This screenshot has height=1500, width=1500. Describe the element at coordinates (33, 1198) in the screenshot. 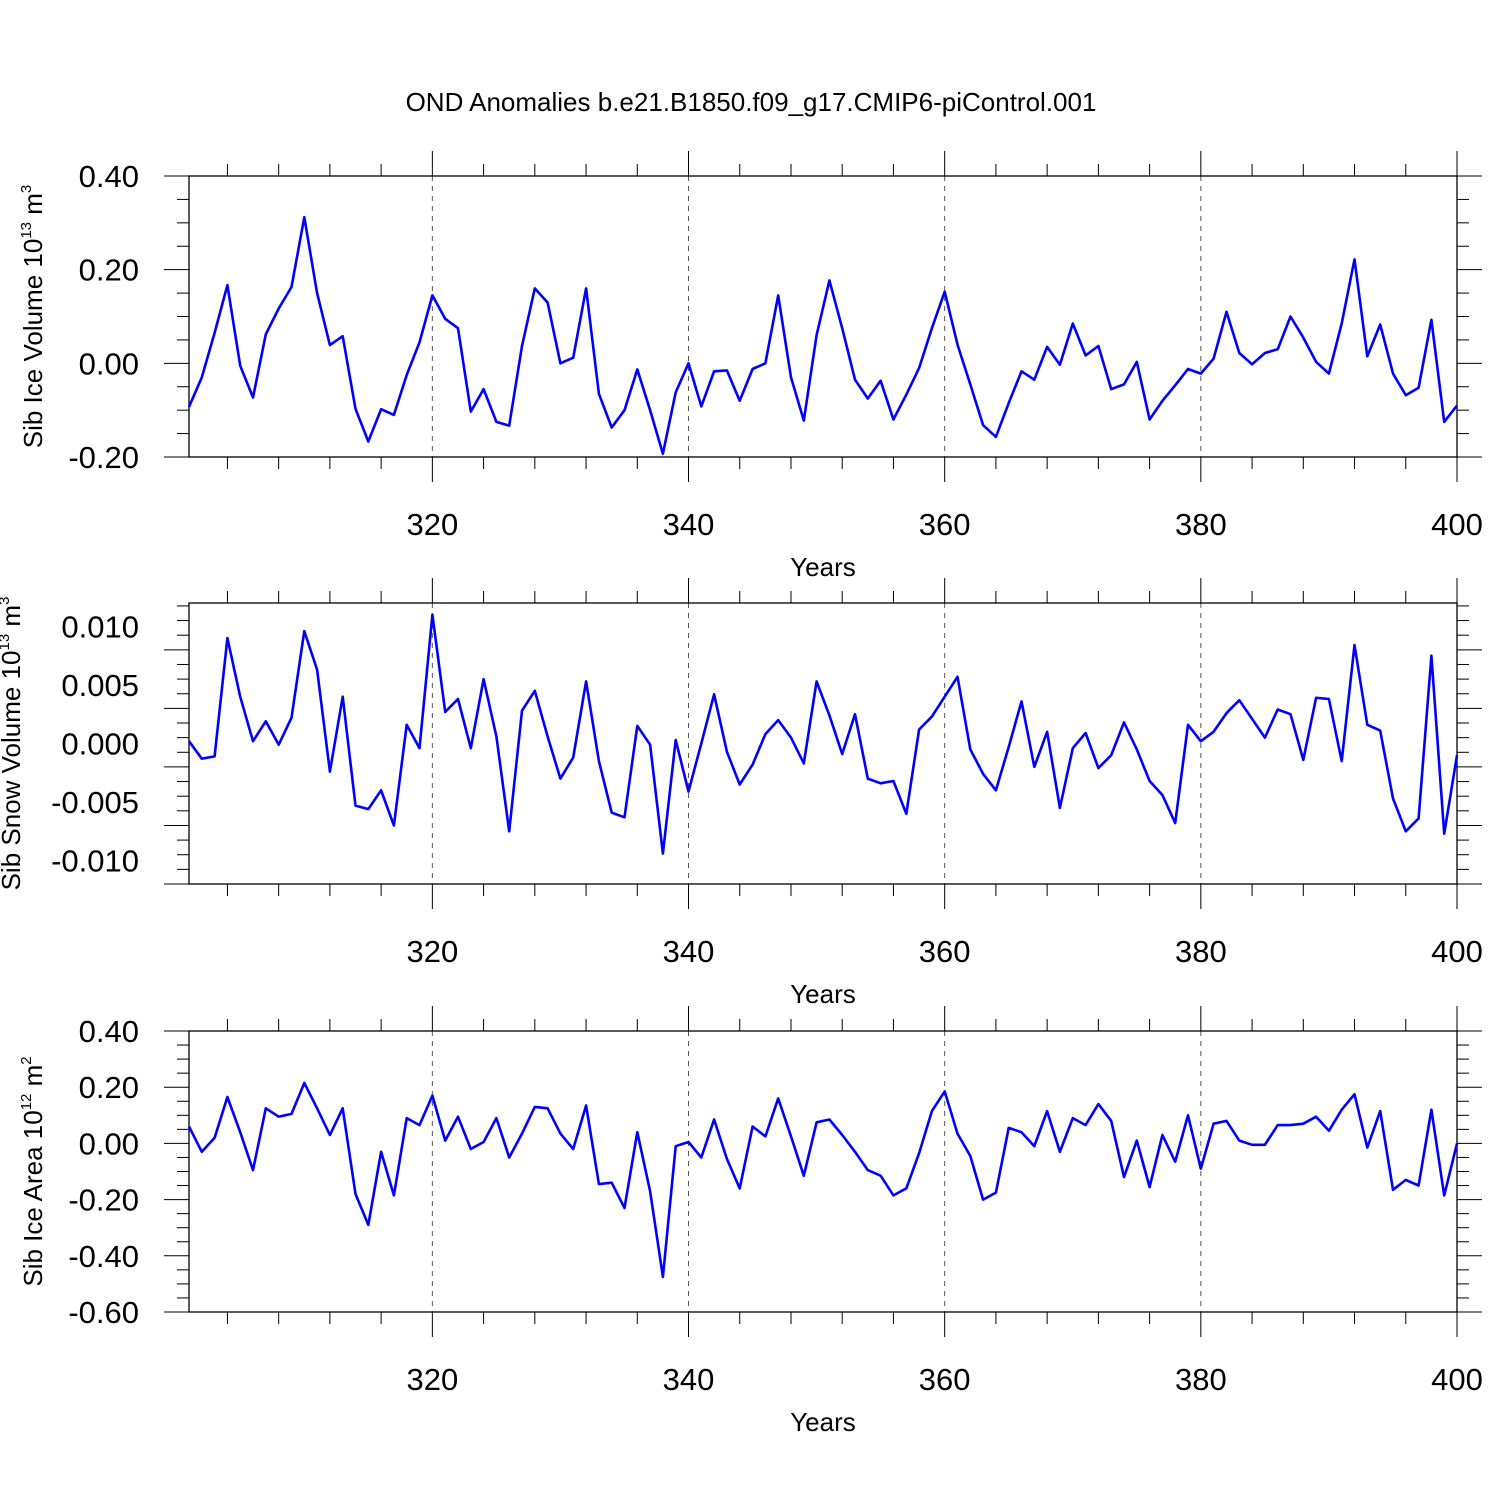

I see `y-axis-title-text: Sib Ice Area 10` at that location.